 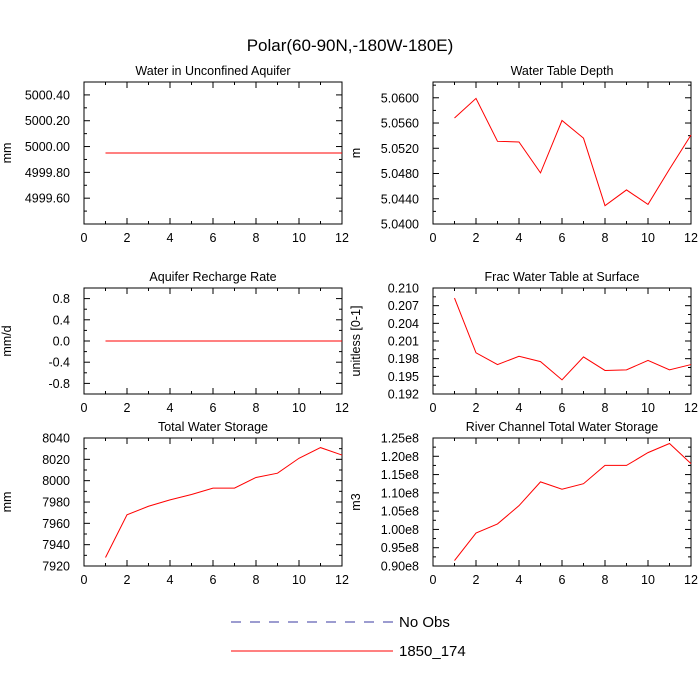 What do you see at coordinates (212, 71) in the screenshot?
I see `chart-title: Water in Unconfined Aquifer` at bounding box center [212, 71].